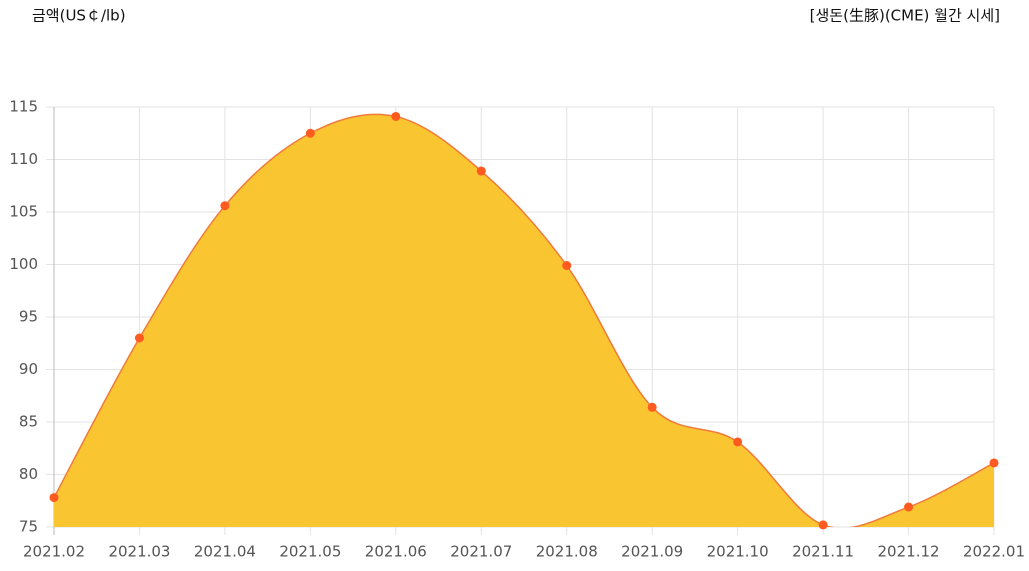 Image resolution: width=1029 pixels, height=571 pixels. Describe the element at coordinates (54, 552) in the screenshot. I see `x-tick-label: 2021.02` at that location.